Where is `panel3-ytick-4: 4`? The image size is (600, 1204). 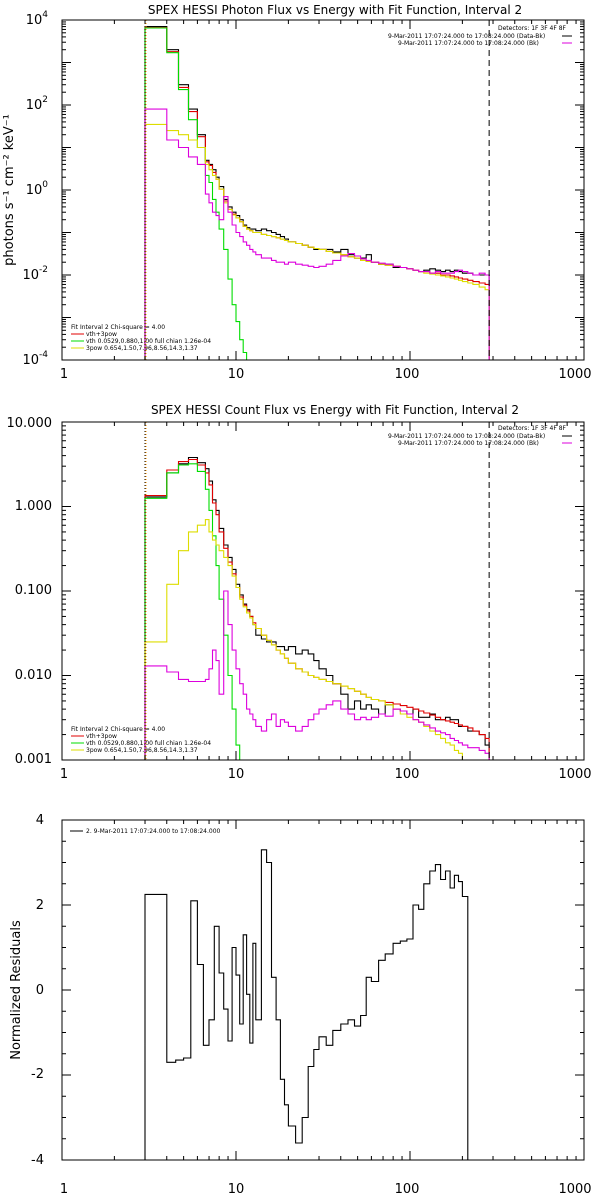 panel3-ytick-4: 4 is located at coordinates (40, 820).